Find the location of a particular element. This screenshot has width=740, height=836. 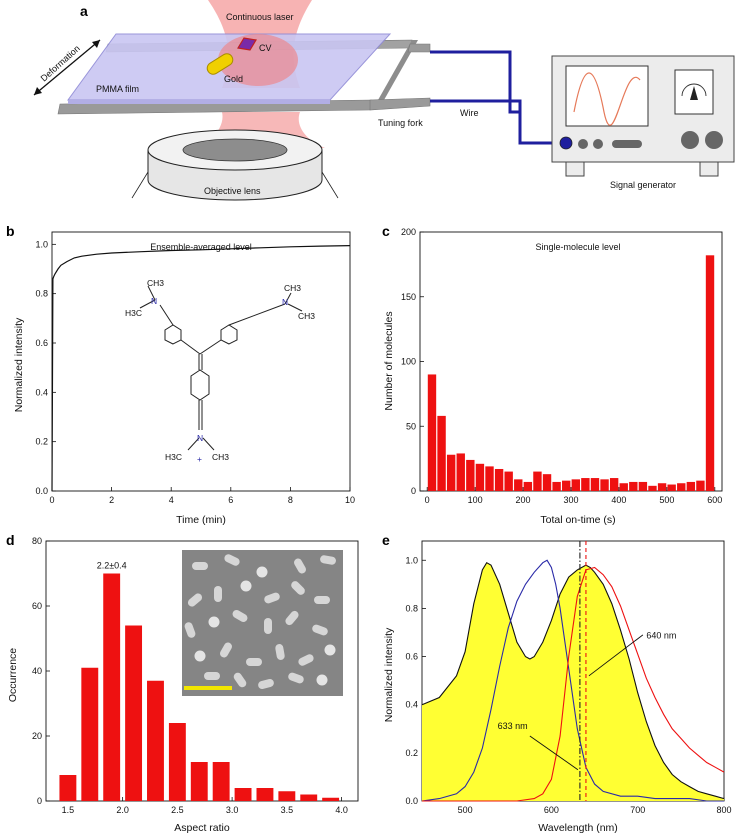

chart-c: 0 100 200 300 400 500 600 0 50 100 150 200 is located at coordinates (562, 366).